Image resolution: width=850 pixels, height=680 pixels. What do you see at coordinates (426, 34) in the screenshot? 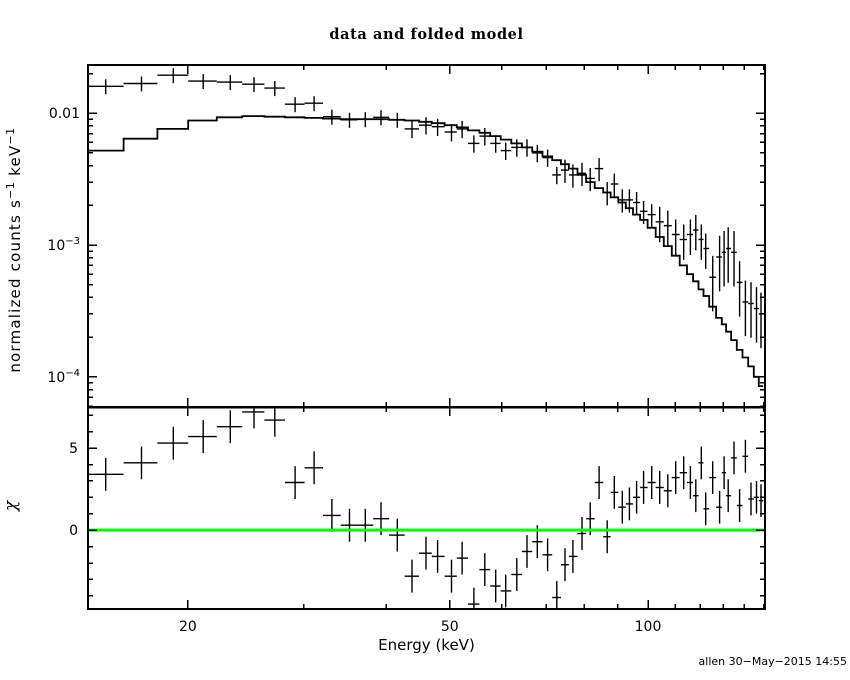
I see `plot-title: data and folded model` at bounding box center [426, 34].